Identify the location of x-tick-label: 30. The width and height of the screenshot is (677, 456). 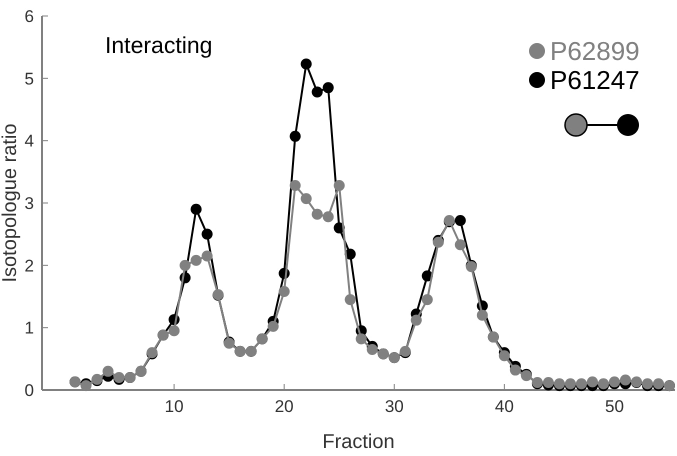
(394, 406).